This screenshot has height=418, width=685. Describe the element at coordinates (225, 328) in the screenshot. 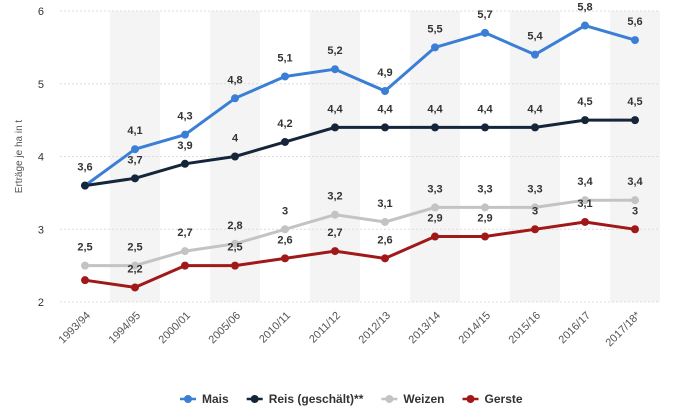

I see `x-tick-label: 2005/06` at that location.